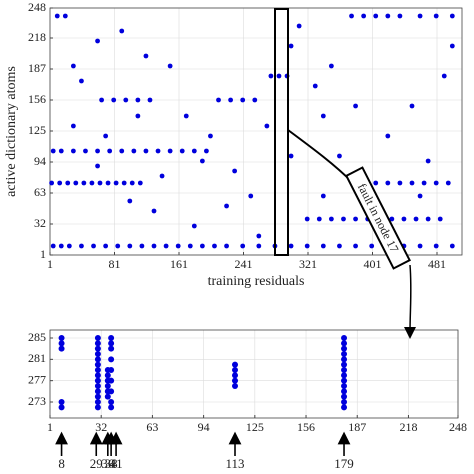 The image size is (474, 474). I want to click on x-tick-label: 187, so click(357, 427).